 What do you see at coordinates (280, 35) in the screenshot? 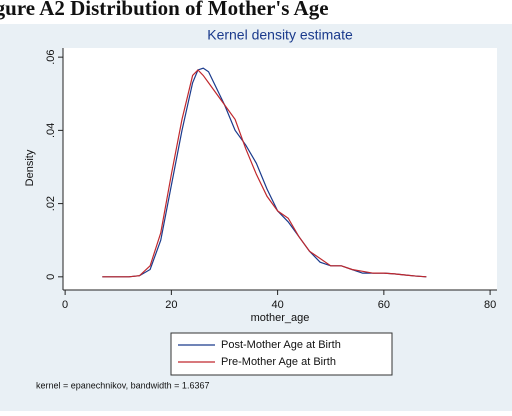
I see `chart-title: Kernel density estimate` at bounding box center [280, 35].